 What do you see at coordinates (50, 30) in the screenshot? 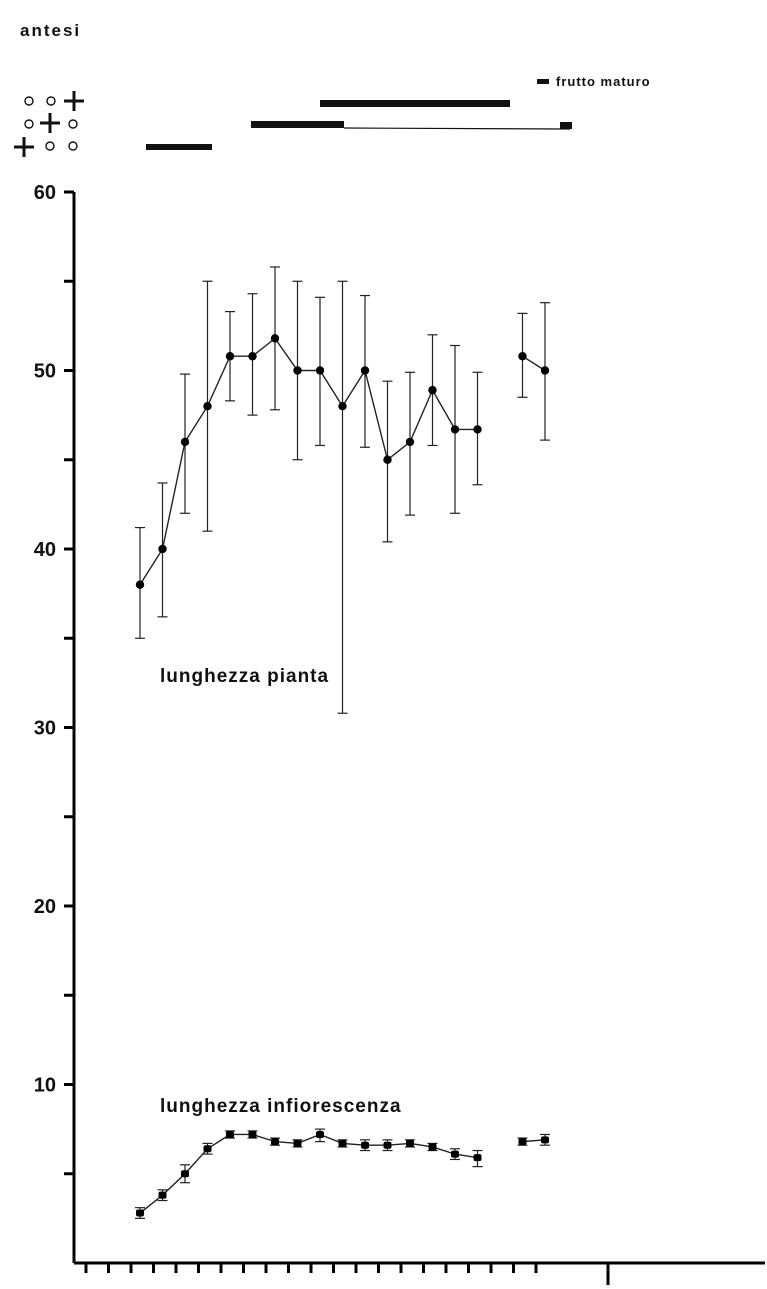
I see `chart-title: antesi` at bounding box center [50, 30].